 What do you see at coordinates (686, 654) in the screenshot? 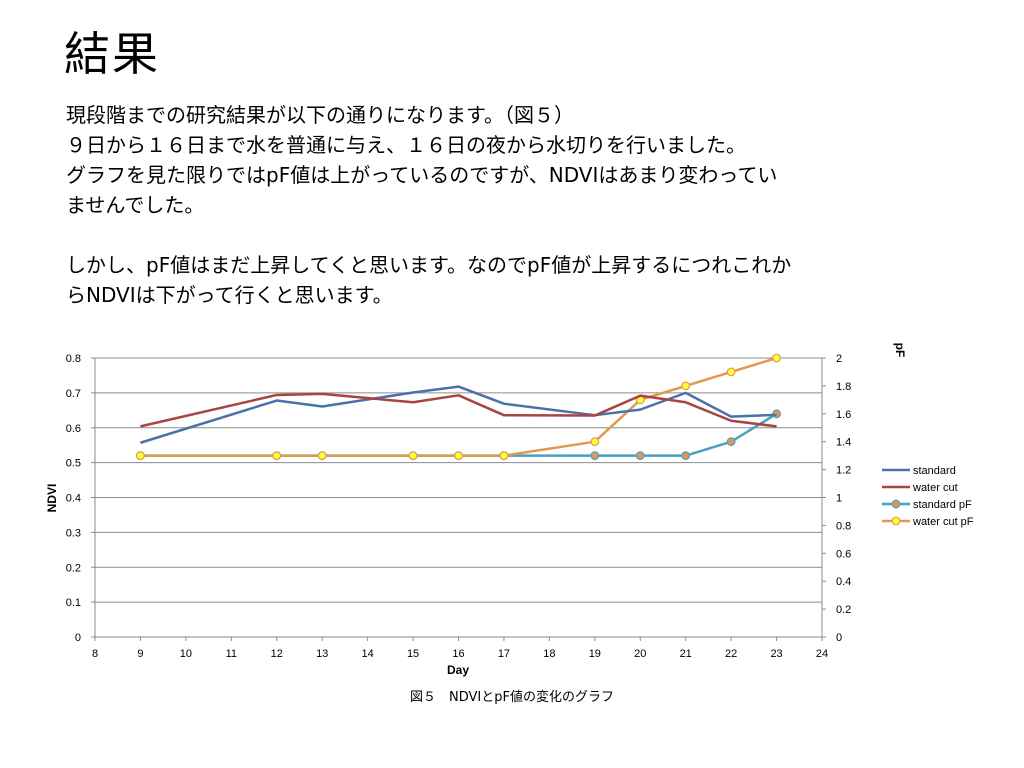
I see `x-tick-label: 21` at bounding box center [686, 654].